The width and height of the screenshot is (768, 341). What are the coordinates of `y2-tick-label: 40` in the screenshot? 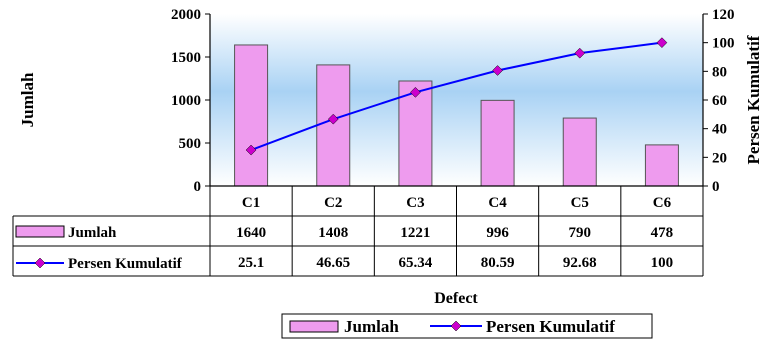 It's located at (719, 130).